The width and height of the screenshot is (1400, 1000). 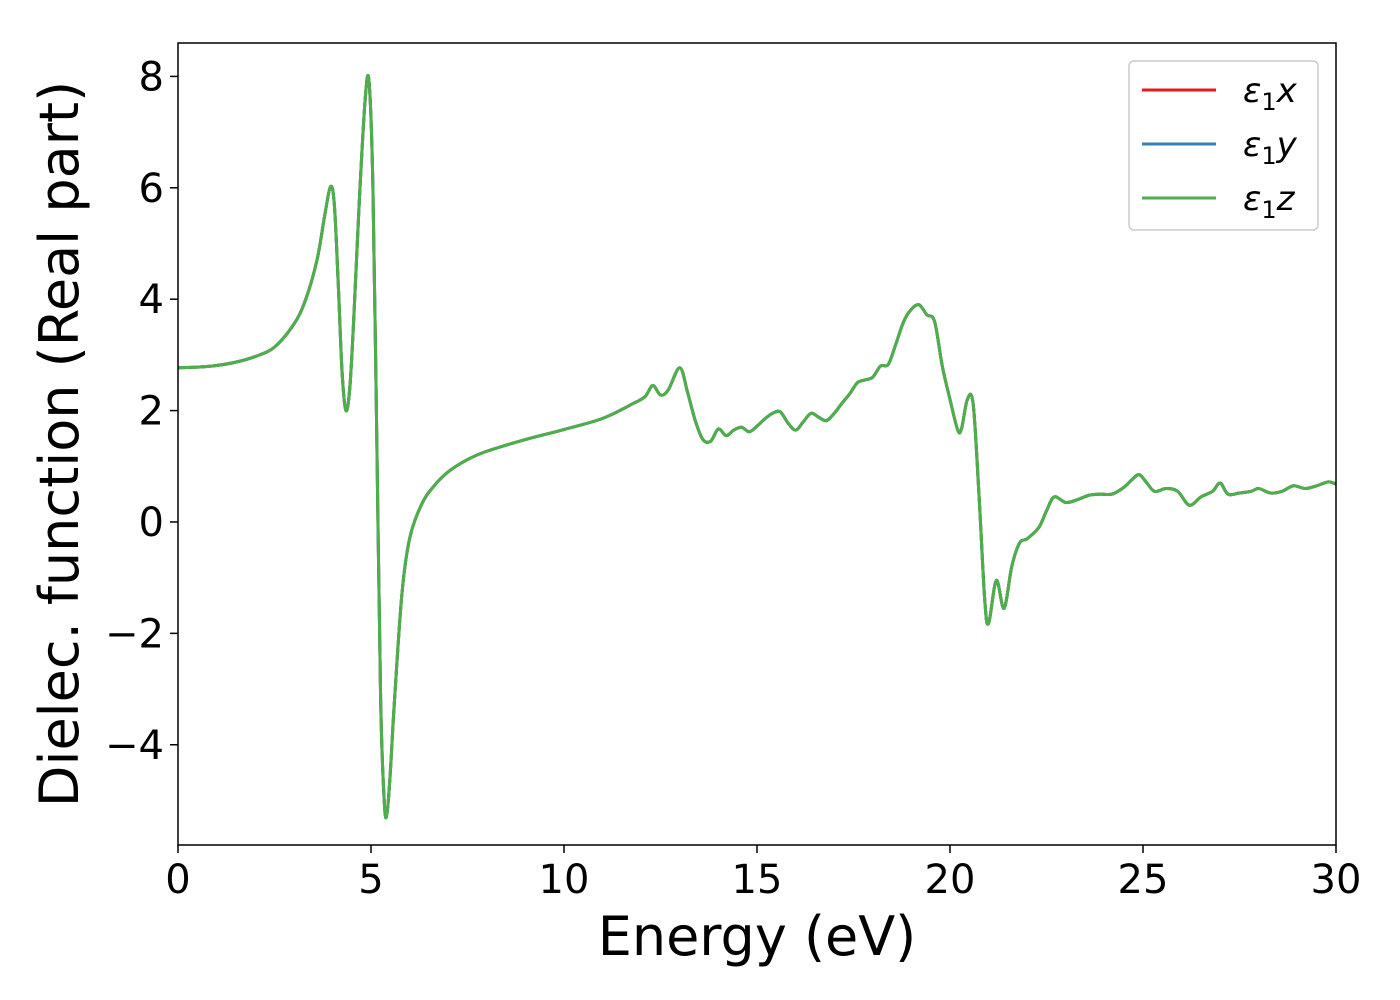 What do you see at coordinates (757, 880) in the screenshot?
I see `x-tick-label: 15` at bounding box center [757, 880].